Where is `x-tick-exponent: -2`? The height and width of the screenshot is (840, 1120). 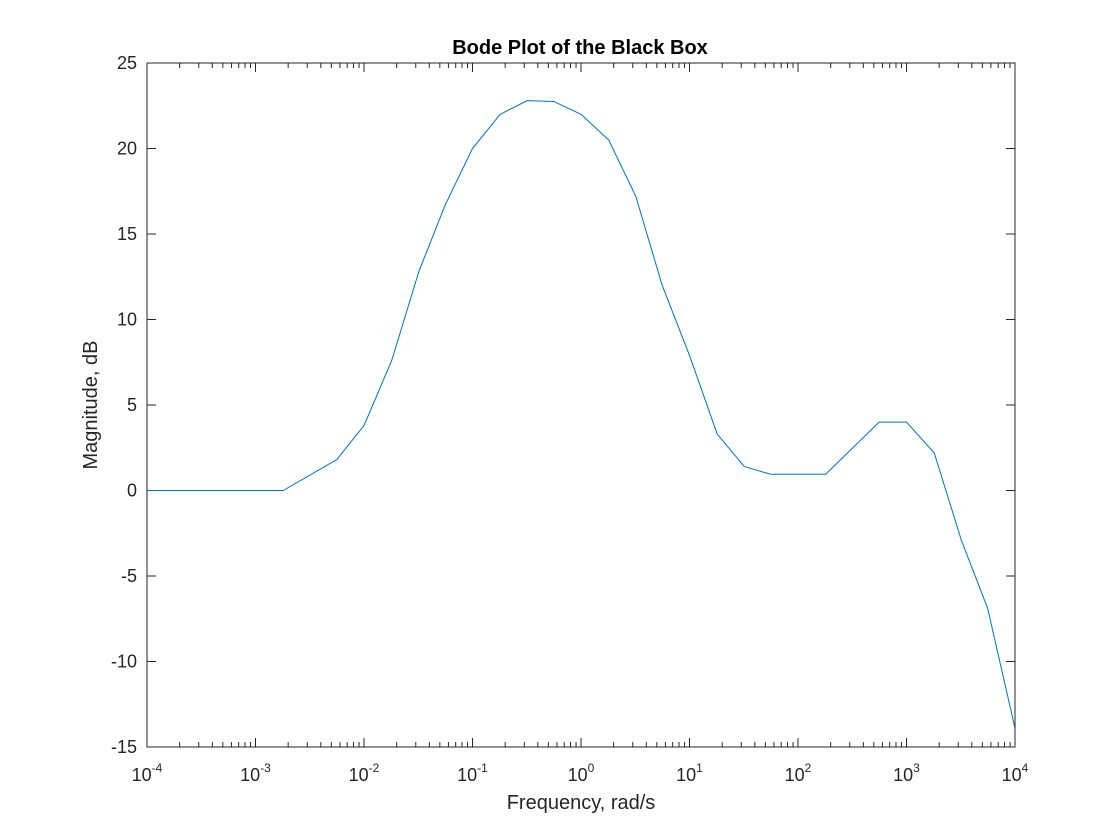
x-tick-exponent: -2 is located at coordinates (374, 768).